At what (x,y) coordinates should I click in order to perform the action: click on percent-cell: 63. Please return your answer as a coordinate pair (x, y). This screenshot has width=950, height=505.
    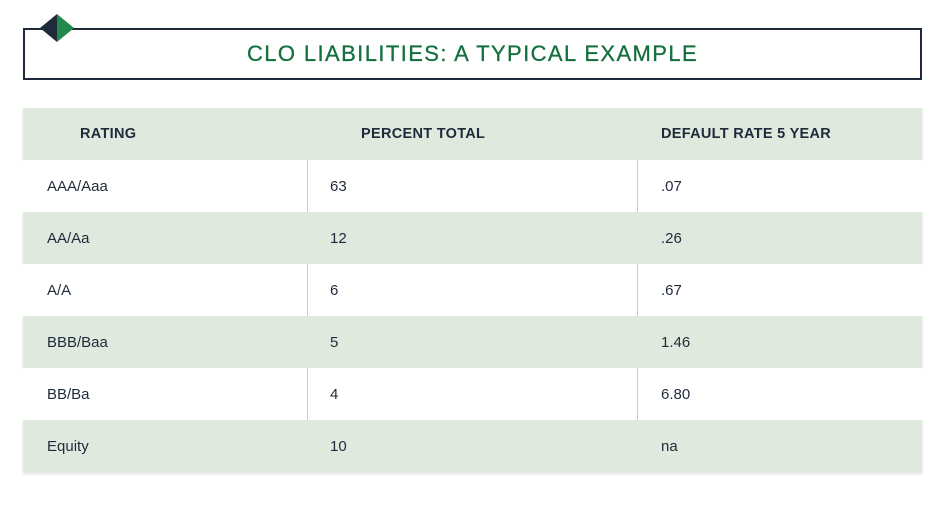
    Looking at the image, I should click on (473, 186).